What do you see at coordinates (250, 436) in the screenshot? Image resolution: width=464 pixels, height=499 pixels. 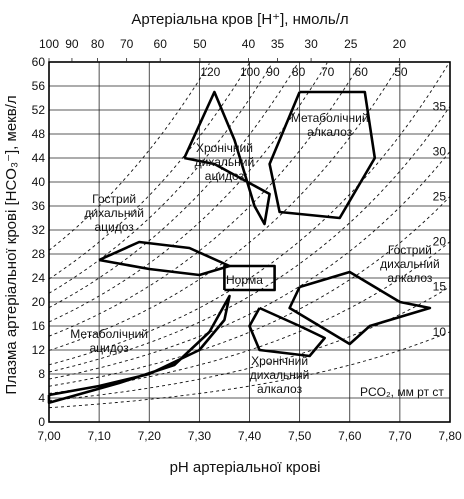 I see `x-tick-label: 7,40` at bounding box center [250, 436].